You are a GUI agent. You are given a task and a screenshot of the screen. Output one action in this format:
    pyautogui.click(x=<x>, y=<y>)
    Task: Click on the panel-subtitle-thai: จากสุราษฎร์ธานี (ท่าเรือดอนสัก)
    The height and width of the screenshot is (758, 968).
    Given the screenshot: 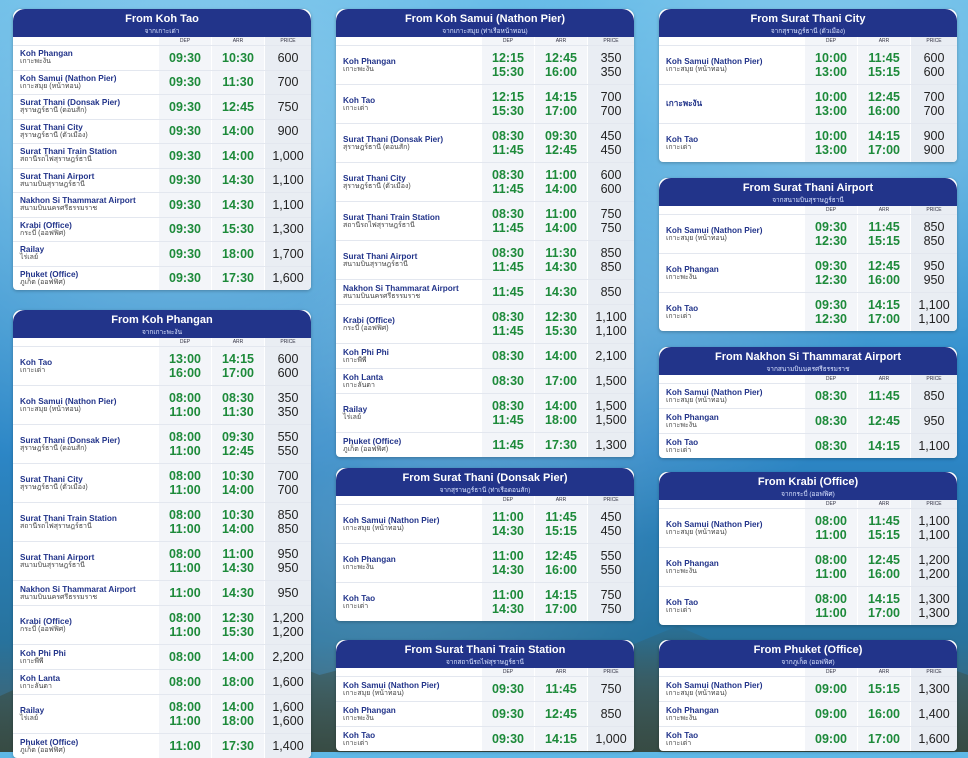 What is the action you would take?
    pyautogui.click(x=485, y=490)
    